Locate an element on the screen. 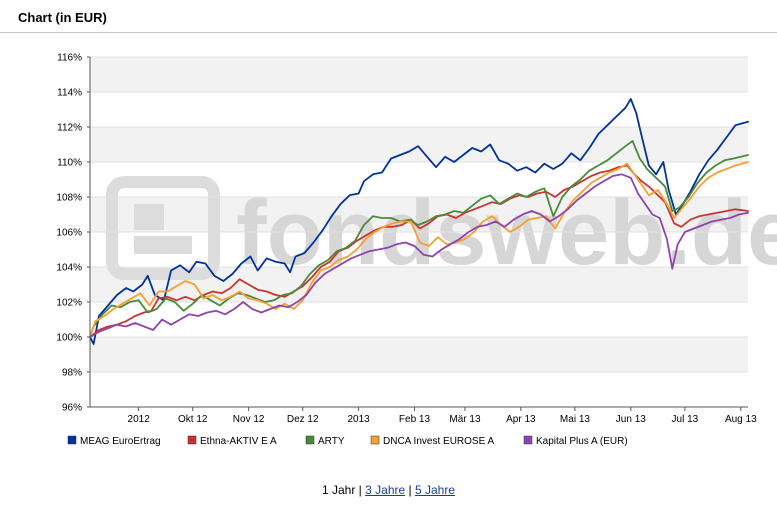 This screenshot has height=518, width=777. x-tick-label: Mai 13 is located at coordinates (575, 419).